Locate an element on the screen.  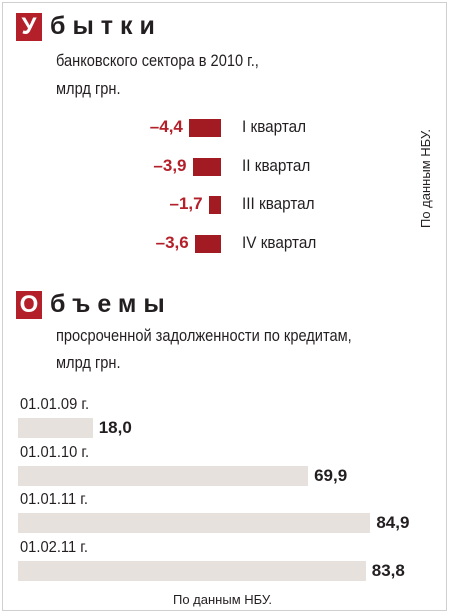
losses-value-label: –3,9 is located at coordinates (170, 165).